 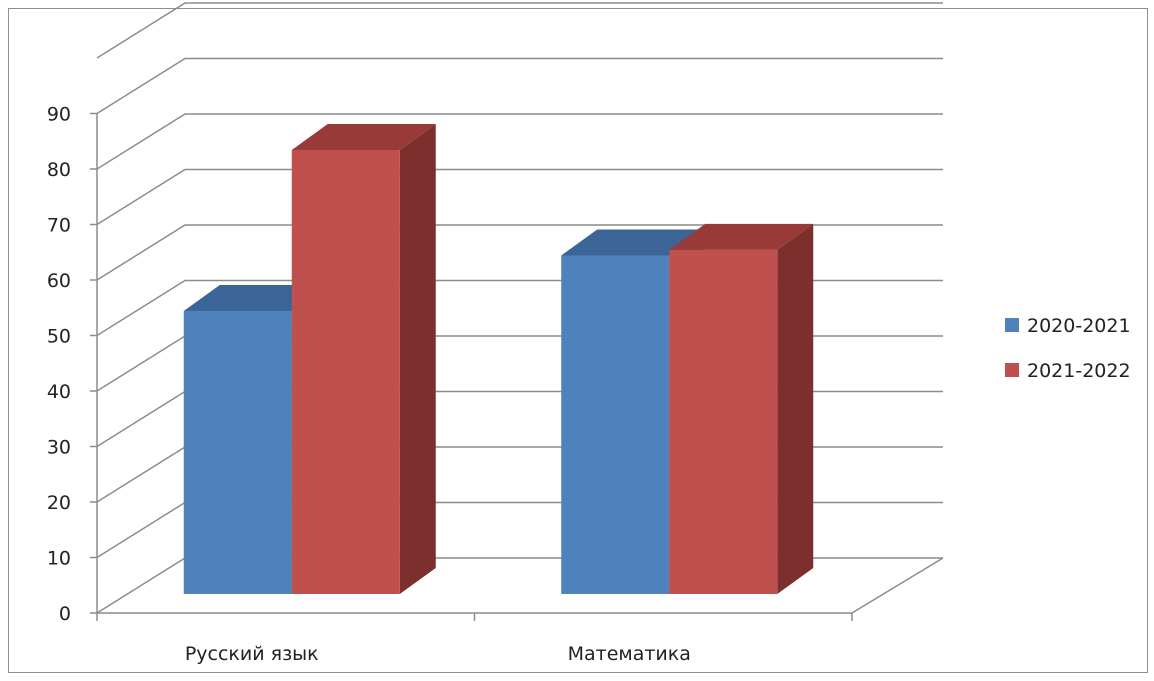 I want to click on y-tick-label: 0, so click(x=65, y=614).